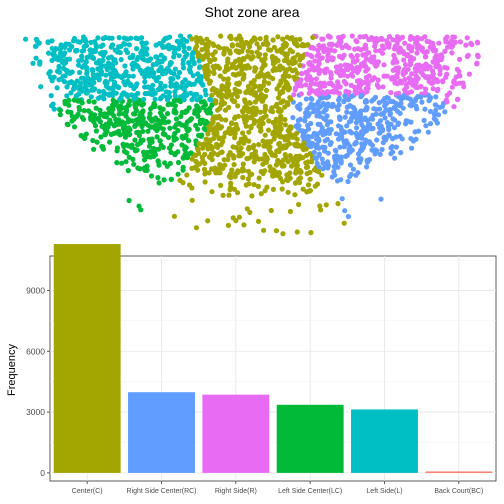 This screenshot has width=504, height=504. Describe the element at coordinates (35, 290) in the screenshot. I see `y-tick-label: 9000` at that location.